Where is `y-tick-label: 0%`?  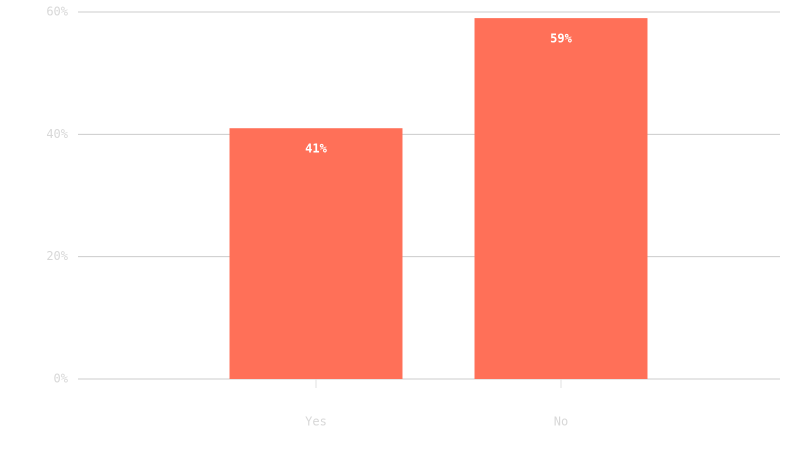
y-tick-label: 0% is located at coordinates (61, 379).